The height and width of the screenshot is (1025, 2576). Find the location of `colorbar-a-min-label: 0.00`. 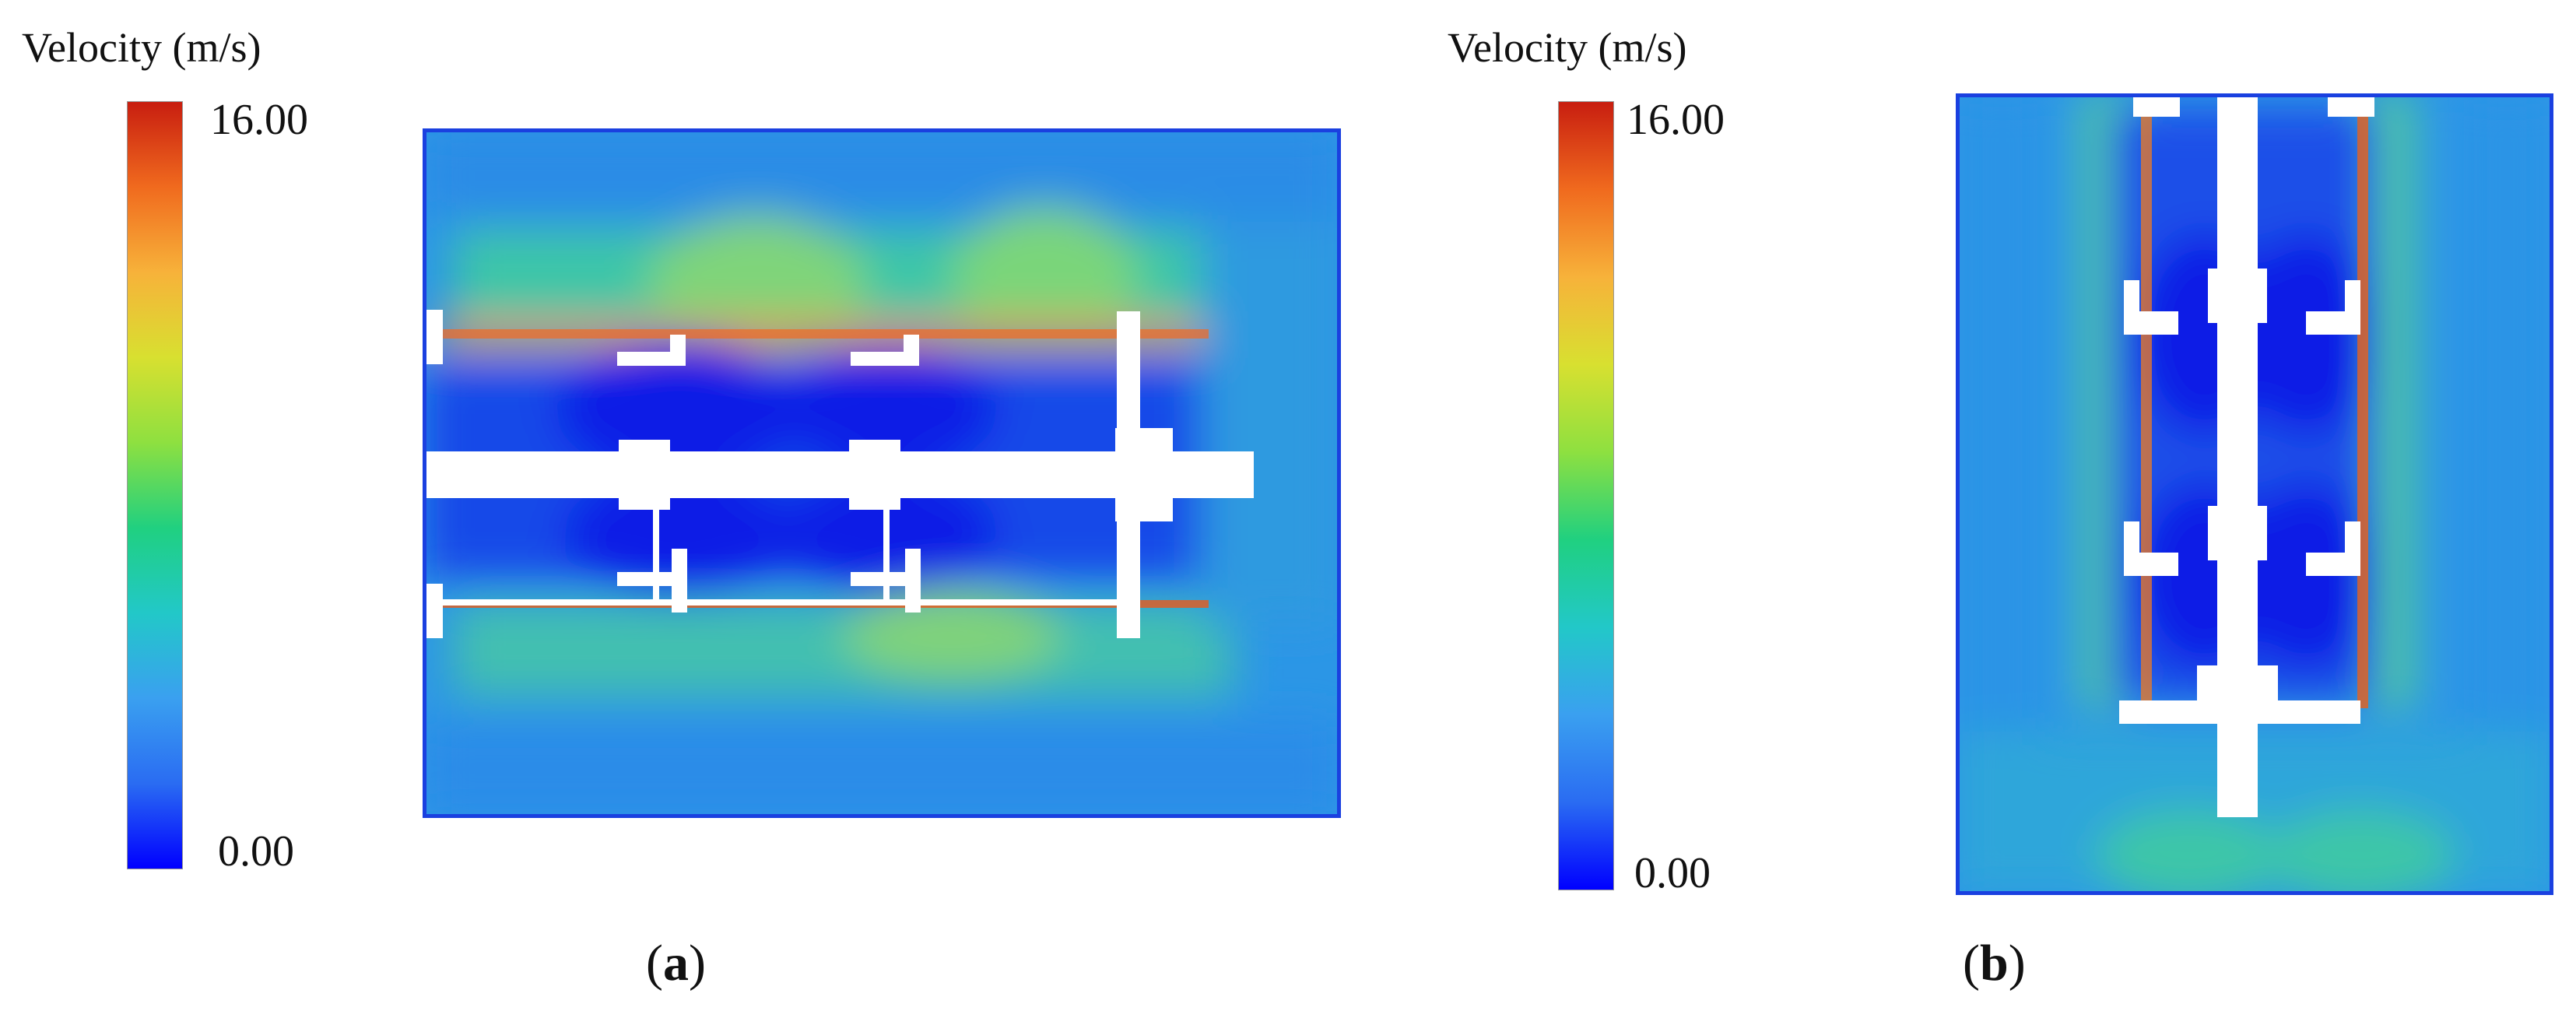

colorbar-a-min-label: 0.00 is located at coordinates (256, 851).